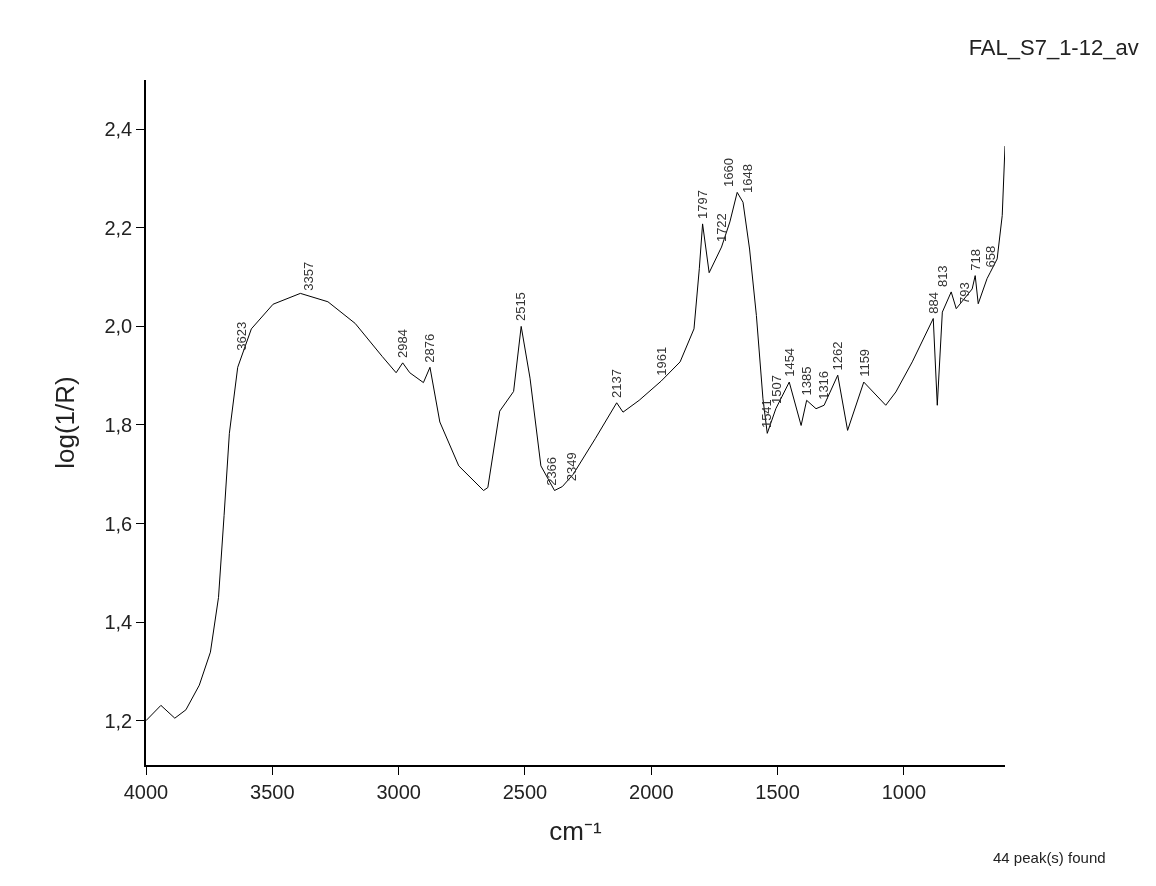 The height and width of the screenshot is (886, 1156). Describe the element at coordinates (398, 791) in the screenshot. I see `x-tick-label: 3000` at that location.